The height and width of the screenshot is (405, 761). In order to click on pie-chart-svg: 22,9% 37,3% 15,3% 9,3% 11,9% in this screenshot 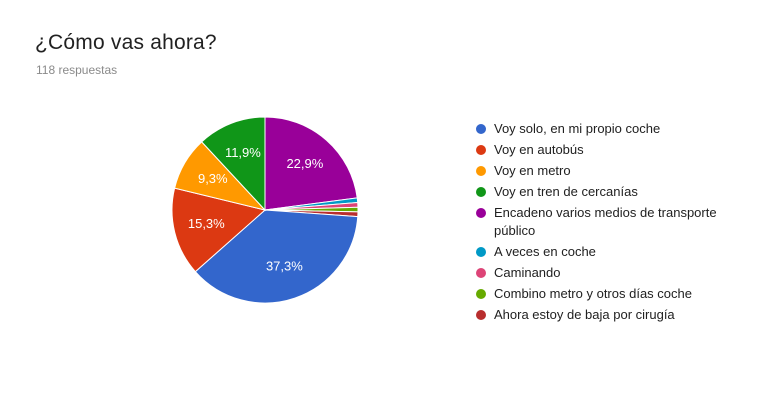, I will do `click(265, 210)`.